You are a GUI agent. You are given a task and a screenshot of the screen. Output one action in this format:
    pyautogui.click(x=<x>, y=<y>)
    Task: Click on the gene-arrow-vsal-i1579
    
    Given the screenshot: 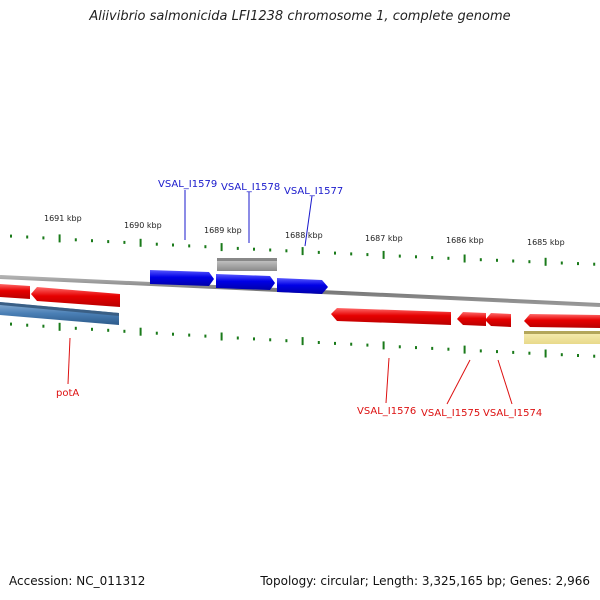 What is the action you would take?
    pyautogui.click(x=182, y=278)
    